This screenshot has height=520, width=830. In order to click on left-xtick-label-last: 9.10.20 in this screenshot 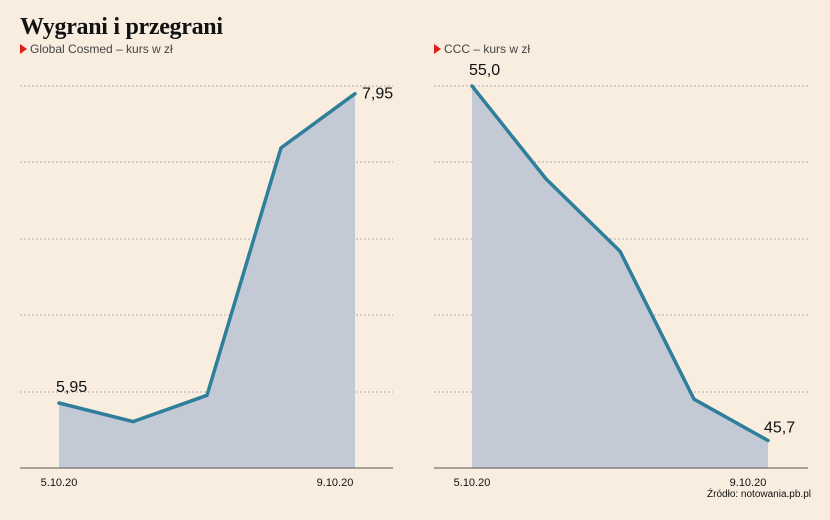, I will do `click(335, 483)`.